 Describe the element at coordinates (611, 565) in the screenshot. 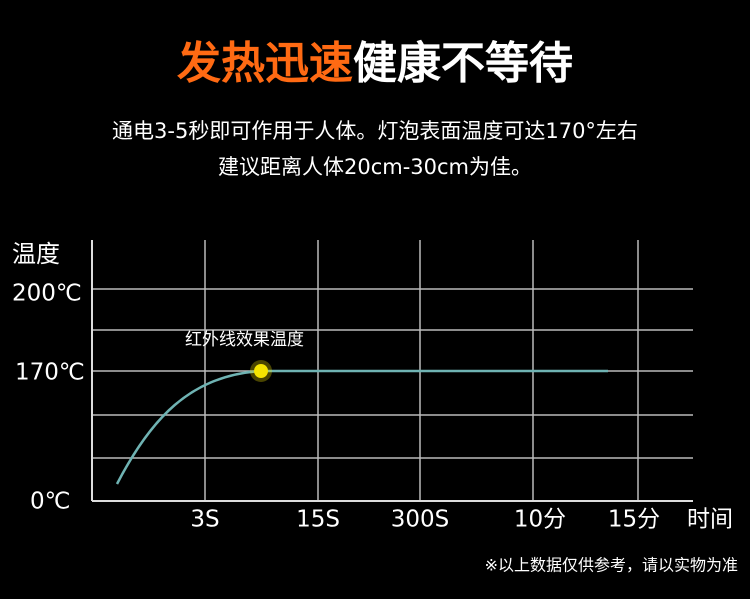

I see `footnote: ※以上数据仅供参考，请以实物为准` at that location.